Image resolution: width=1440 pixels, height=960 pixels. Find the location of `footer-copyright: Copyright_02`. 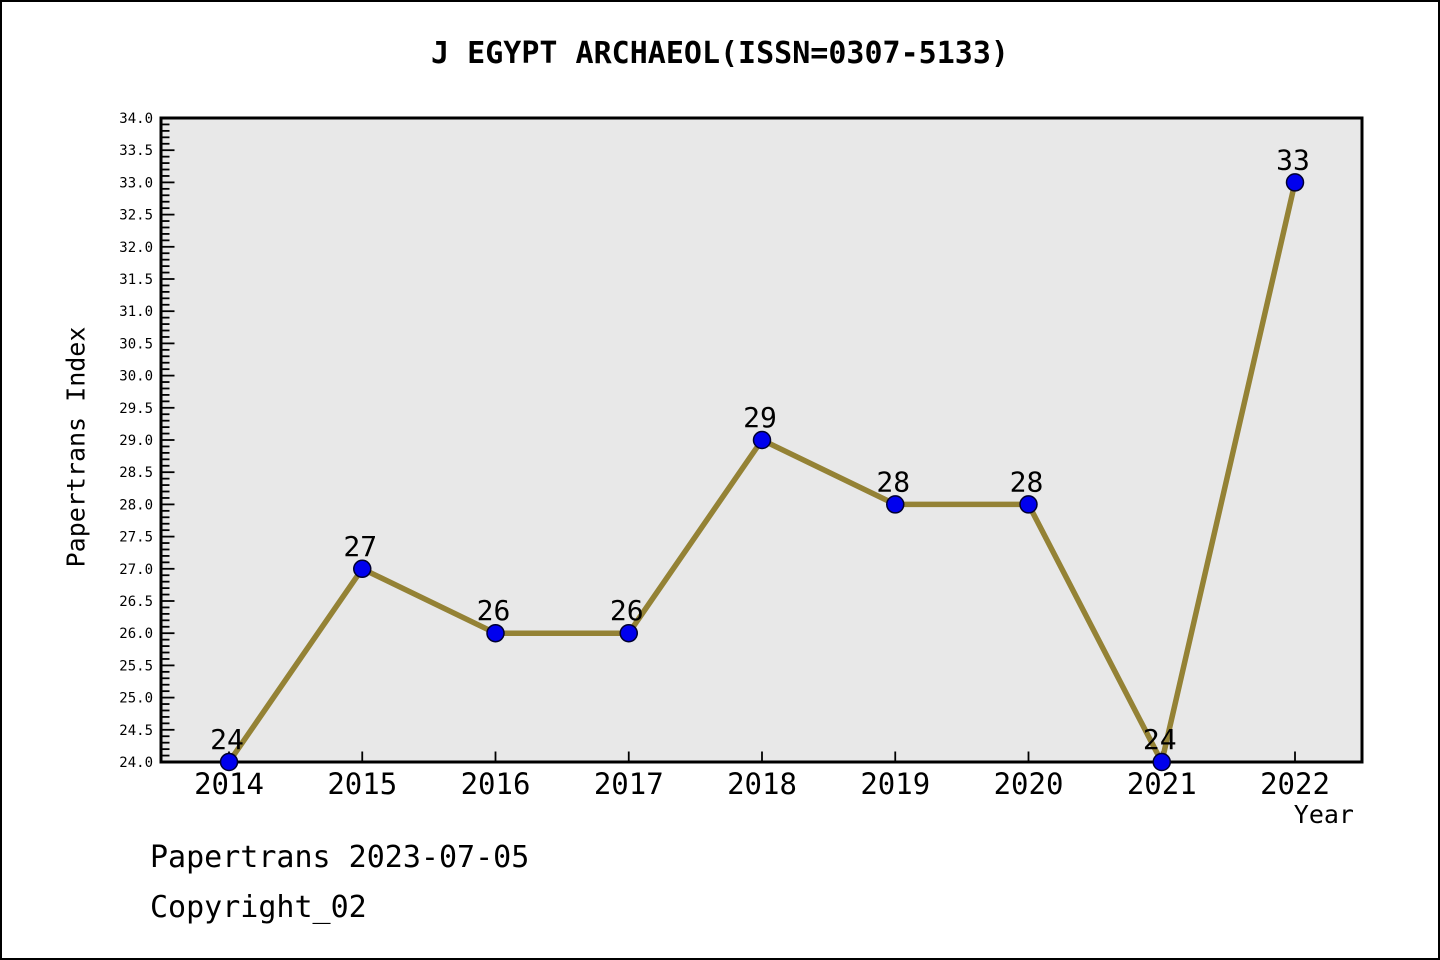

footer-copyright: Copyright_02 is located at coordinates (258, 907).